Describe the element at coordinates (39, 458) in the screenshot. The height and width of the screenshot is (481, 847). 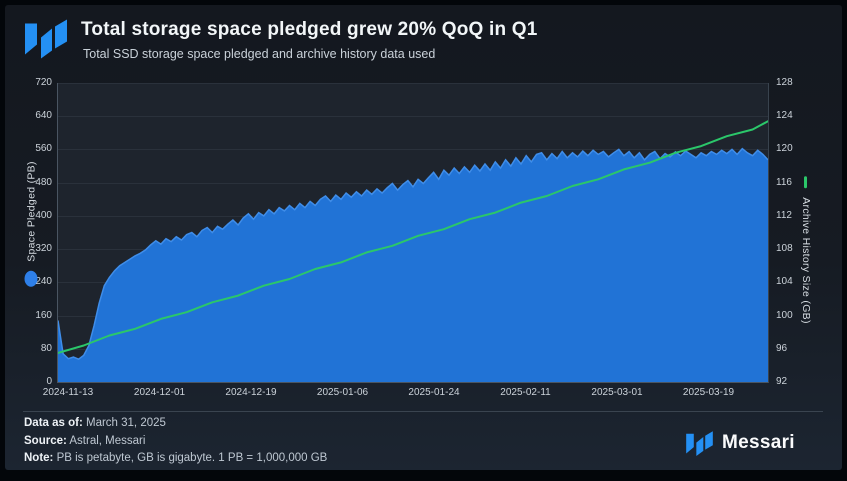
I see `note-label: Note:` at that location.